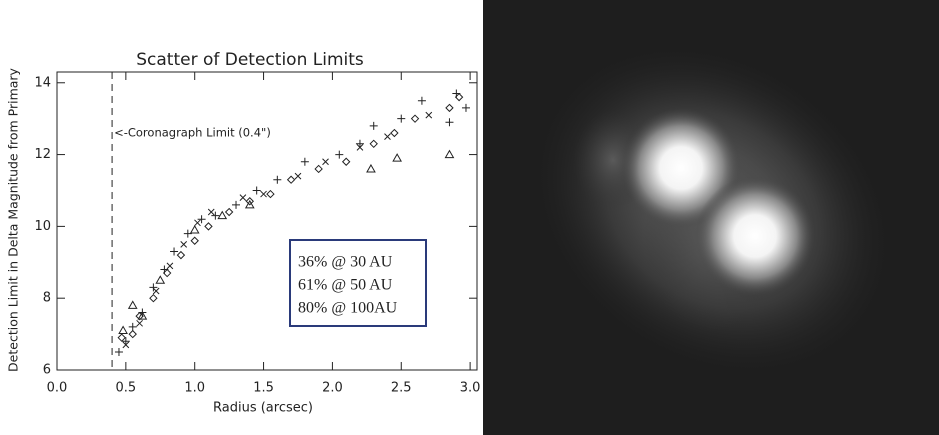 The height and width of the screenshot is (435, 939). I want to click on annotation: <-Coronagraph Limit (0.4"), so click(192, 133).